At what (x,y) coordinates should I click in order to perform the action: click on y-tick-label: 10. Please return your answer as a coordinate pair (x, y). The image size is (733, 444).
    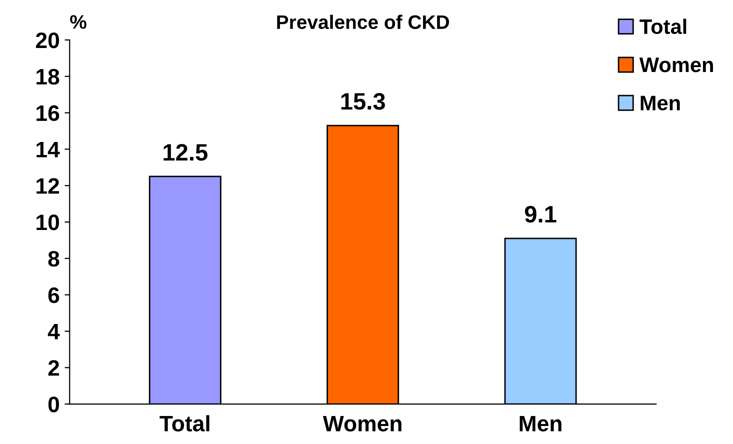
    Looking at the image, I should click on (48, 222).